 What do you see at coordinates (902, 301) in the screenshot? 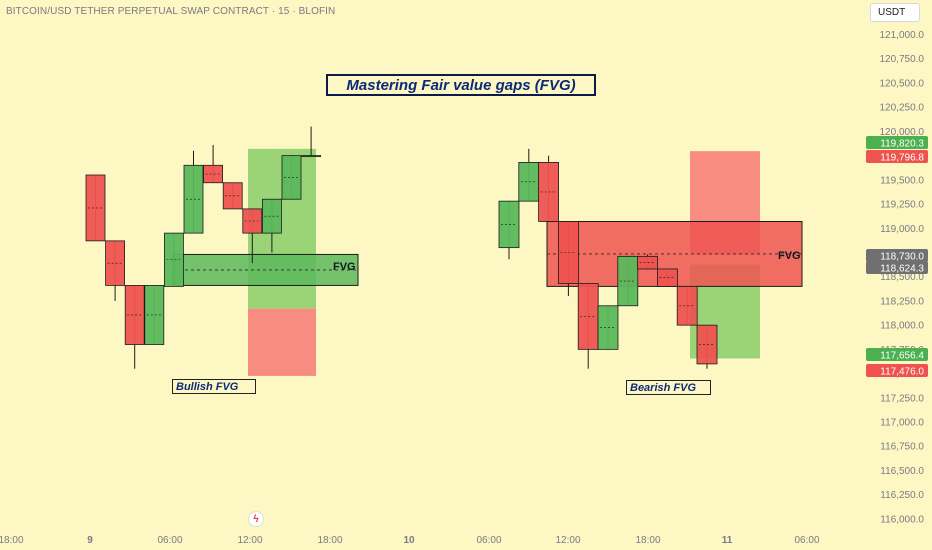
I see `price-tick-label: 118,250.0` at bounding box center [902, 301].